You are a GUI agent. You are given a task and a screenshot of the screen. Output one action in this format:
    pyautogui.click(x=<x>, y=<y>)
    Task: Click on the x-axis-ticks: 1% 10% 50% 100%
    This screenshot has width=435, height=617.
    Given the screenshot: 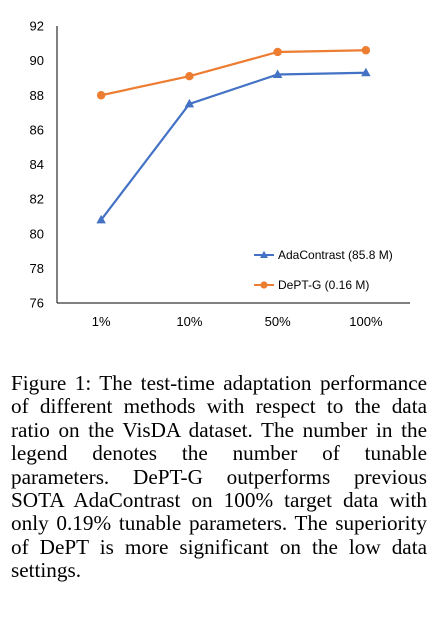 What is the action you would take?
    pyautogui.click(x=237, y=321)
    